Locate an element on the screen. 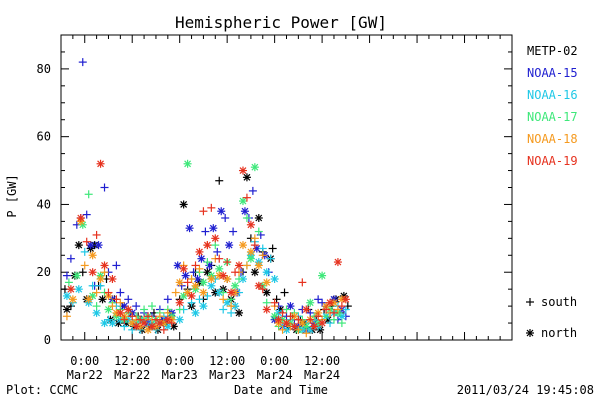 The height and width of the screenshot is (400, 600). x-tick-label: 12:00 is located at coordinates (132, 361).